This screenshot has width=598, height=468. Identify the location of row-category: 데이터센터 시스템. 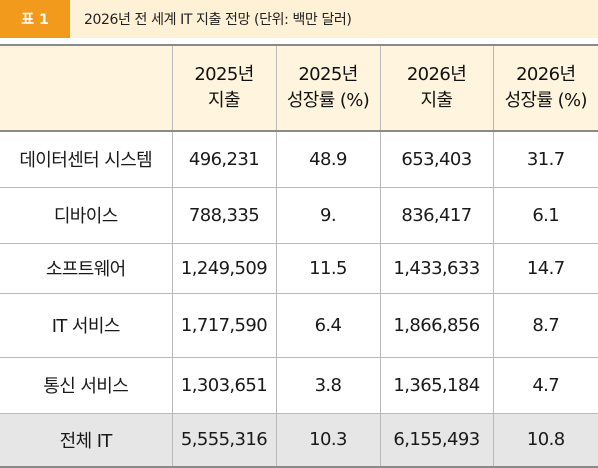
(86, 159).